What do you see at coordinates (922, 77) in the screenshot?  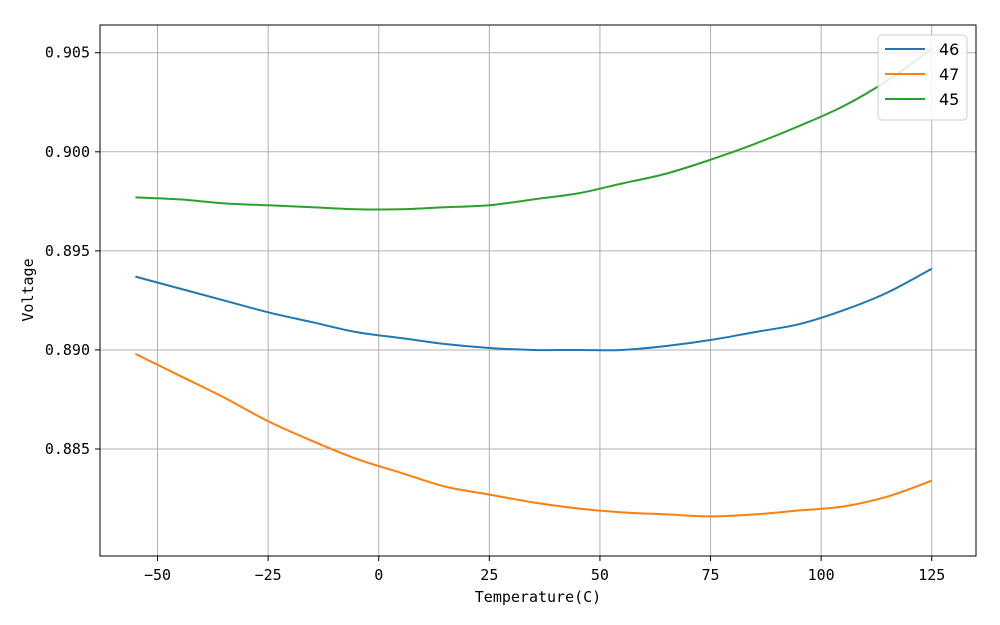 I see `legend: 46 47 45` at bounding box center [922, 77].